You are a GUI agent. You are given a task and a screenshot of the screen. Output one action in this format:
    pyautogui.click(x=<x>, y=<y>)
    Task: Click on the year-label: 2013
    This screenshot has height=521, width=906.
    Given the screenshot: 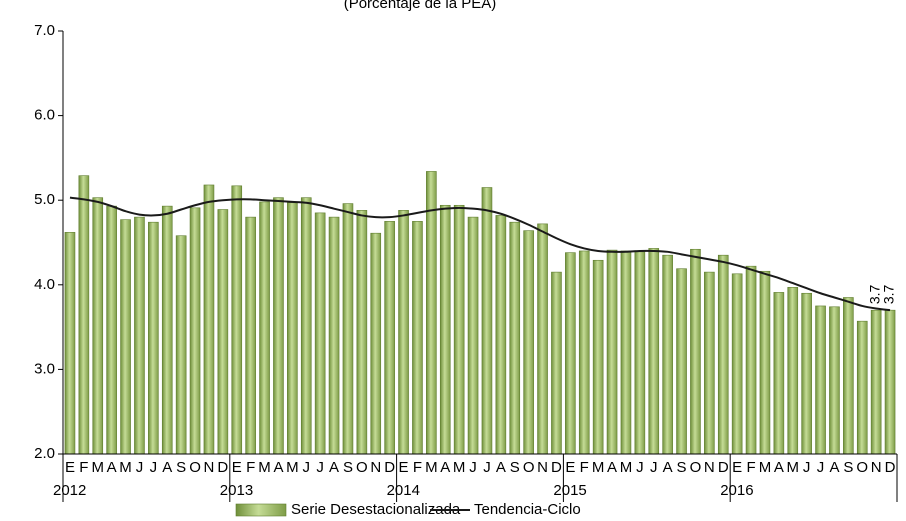 What is the action you would take?
    pyautogui.click(x=236, y=490)
    